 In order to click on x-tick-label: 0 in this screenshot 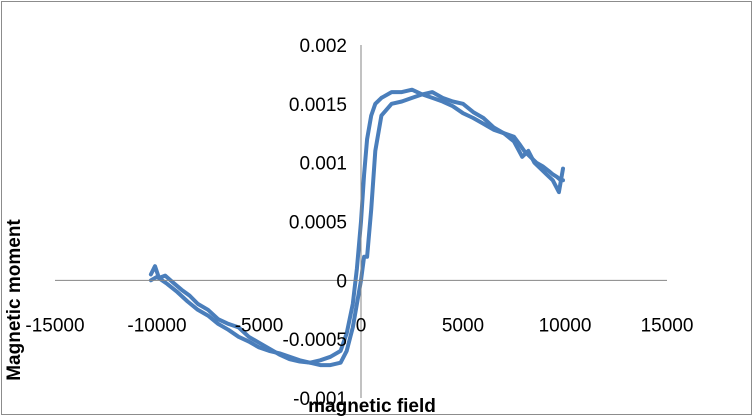, I will do `click(361, 325)`.